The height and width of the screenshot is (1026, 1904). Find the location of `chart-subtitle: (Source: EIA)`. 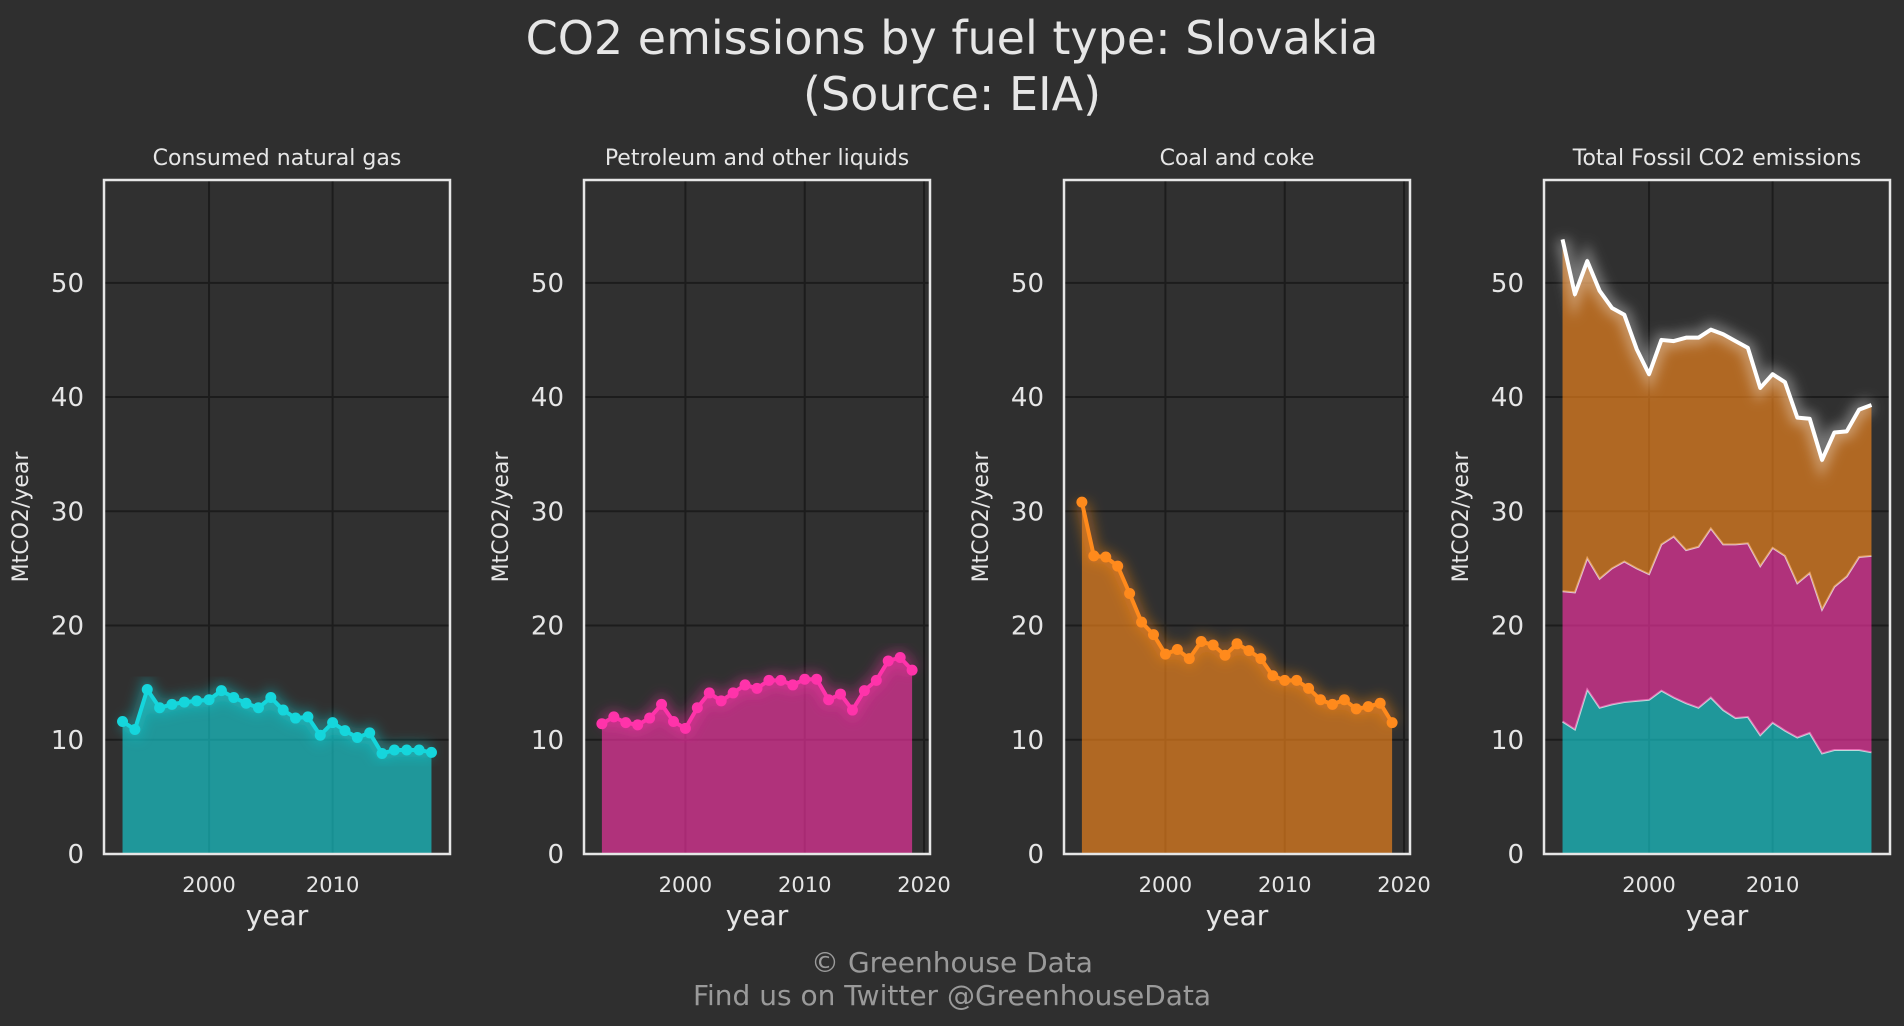

chart-subtitle: (Source: EIA) is located at coordinates (952, 94).